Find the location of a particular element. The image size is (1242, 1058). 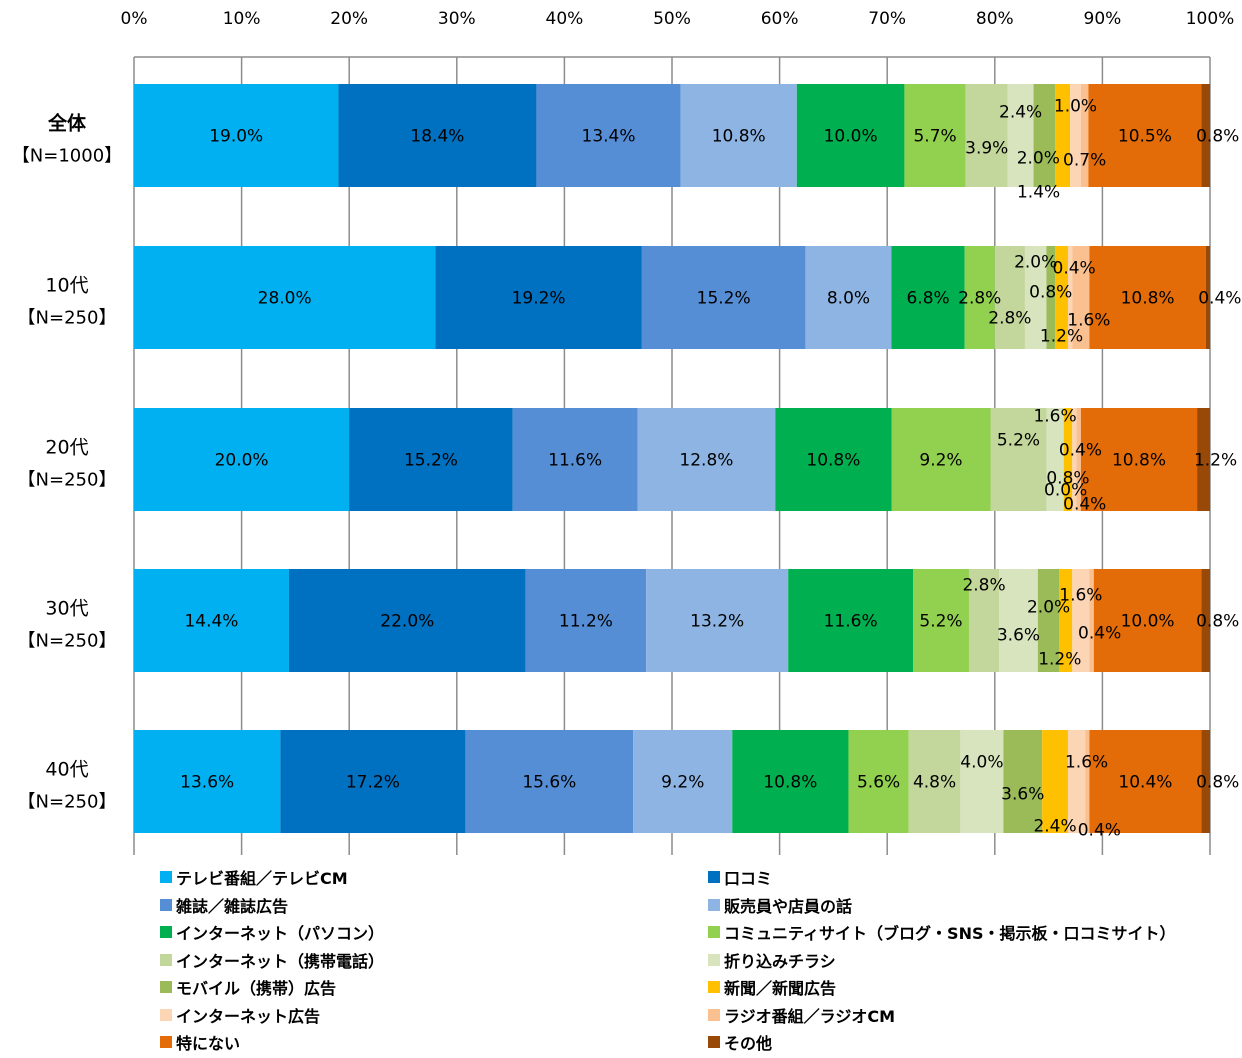

data-label: 19.0% is located at coordinates (236, 137).